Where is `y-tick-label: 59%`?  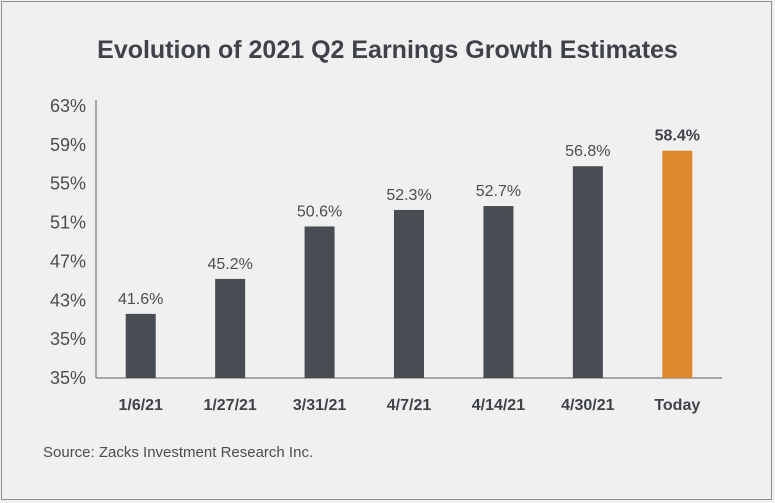
y-tick-label: 59% is located at coordinates (68, 145).